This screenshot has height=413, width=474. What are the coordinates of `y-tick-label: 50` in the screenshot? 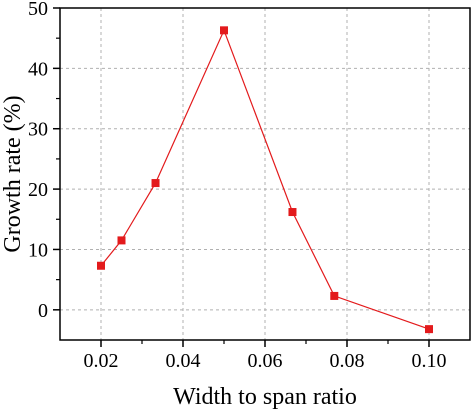 It's located at (38, 10).